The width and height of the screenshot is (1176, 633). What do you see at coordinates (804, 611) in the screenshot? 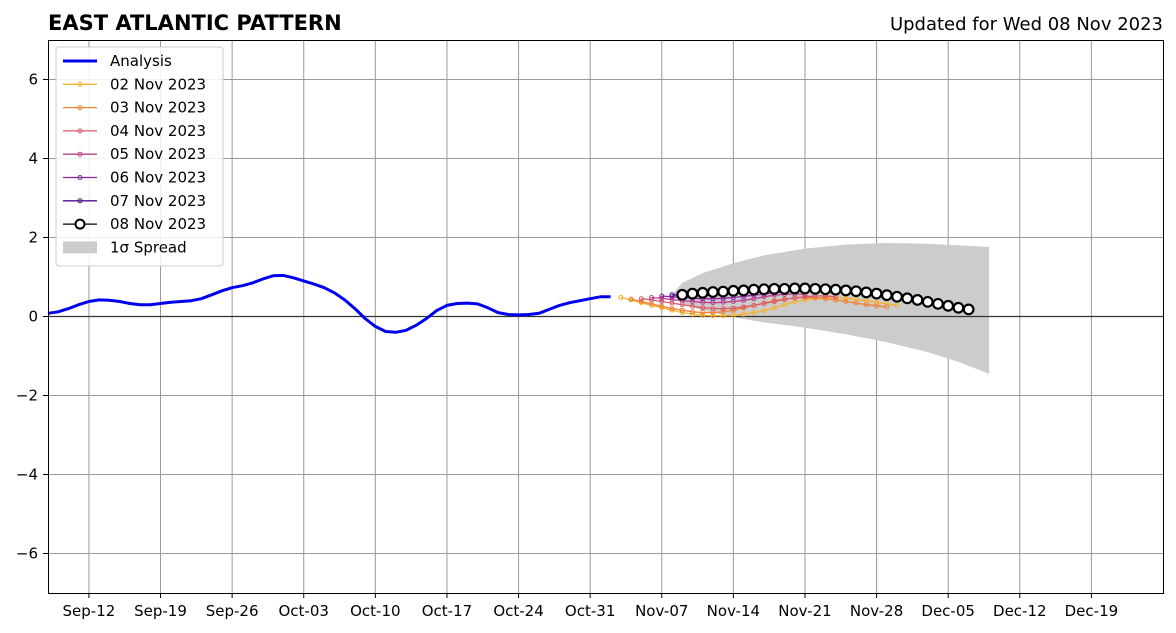
I see `x-tick-label: Nov-21` at bounding box center [804, 611].